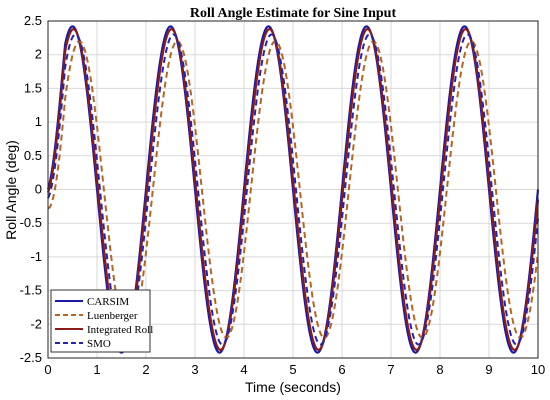 This screenshot has width=550, height=400. What do you see at coordinates (439, 369) in the screenshot?
I see `x-tick-label: 8` at bounding box center [439, 369].